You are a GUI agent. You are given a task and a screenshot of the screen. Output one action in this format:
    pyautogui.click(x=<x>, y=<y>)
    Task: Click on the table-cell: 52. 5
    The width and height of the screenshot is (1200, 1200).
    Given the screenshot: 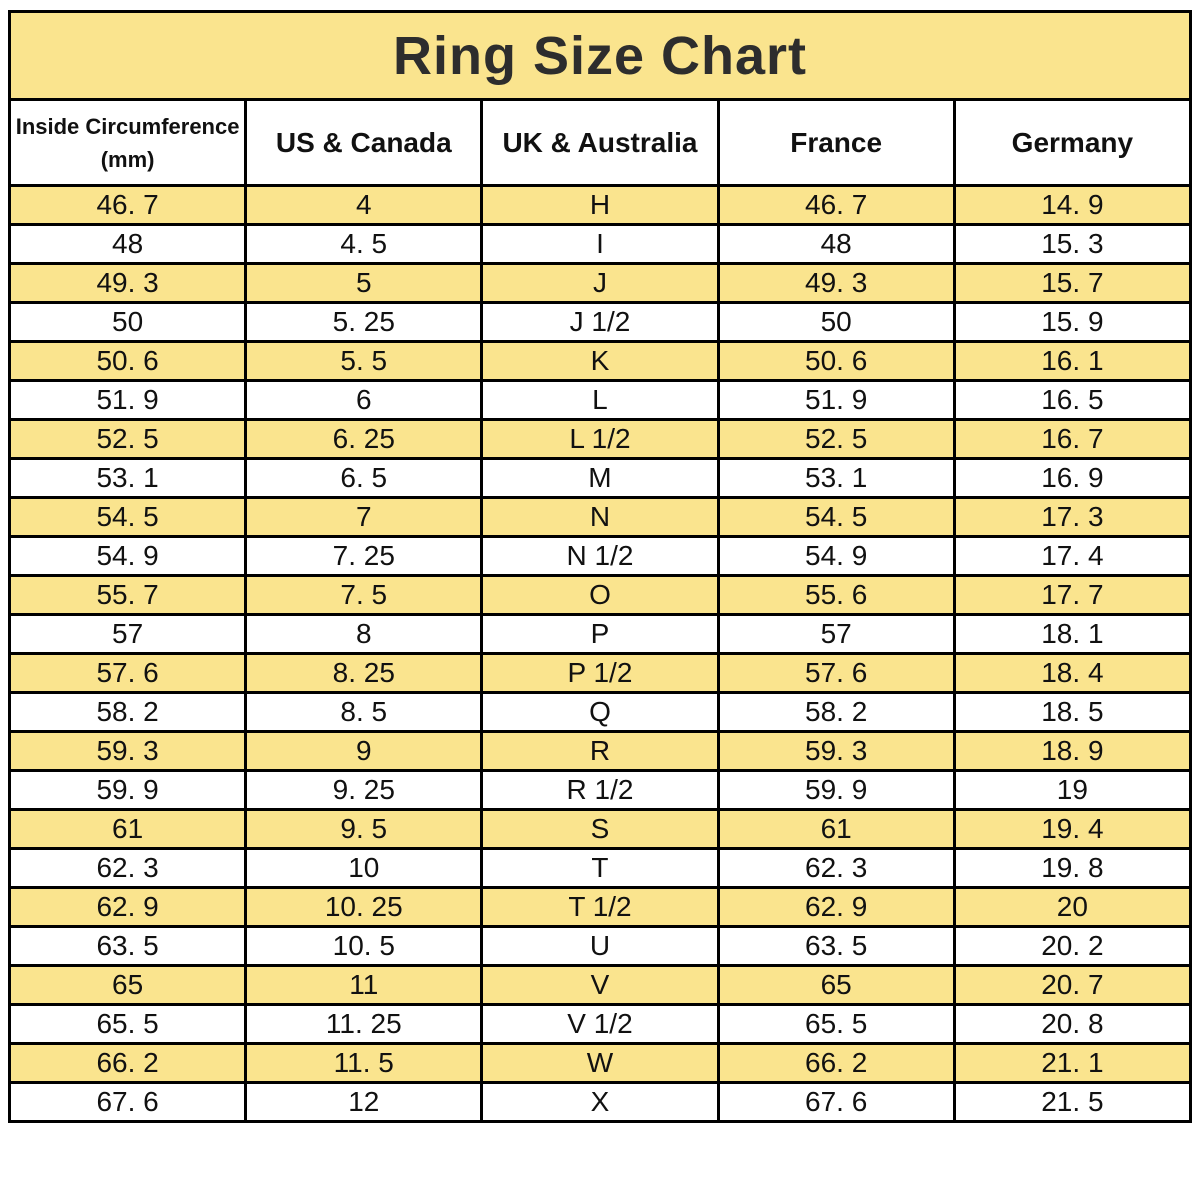 What is the action you would take?
    pyautogui.click(x=836, y=439)
    